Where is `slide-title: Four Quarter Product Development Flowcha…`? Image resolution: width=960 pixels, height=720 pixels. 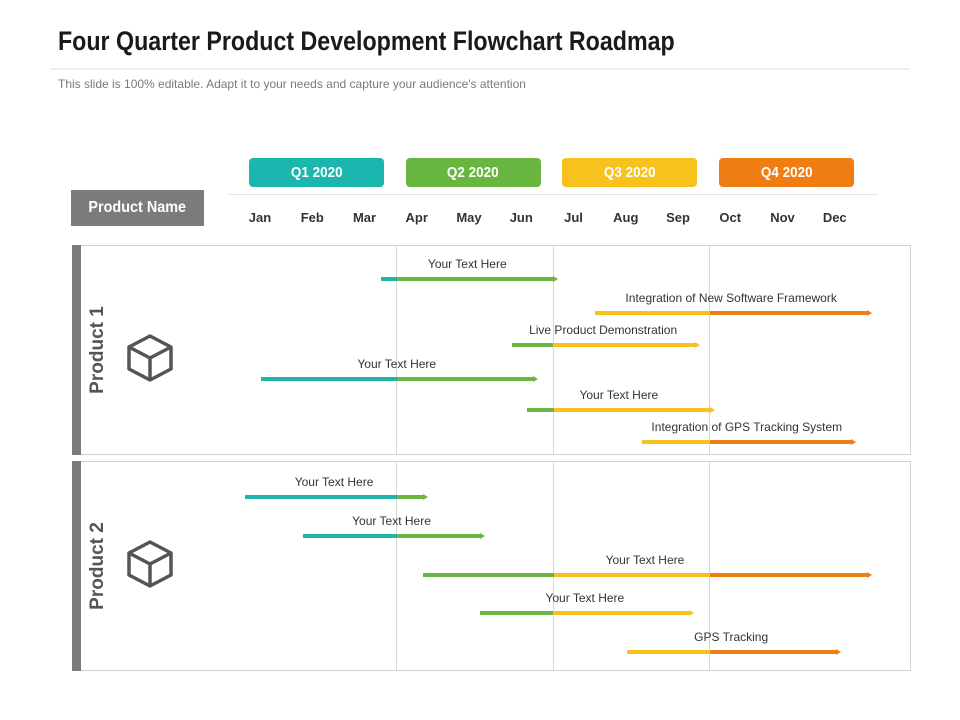
slide-title: Four Quarter Product Development Flowcha… is located at coordinates (366, 41).